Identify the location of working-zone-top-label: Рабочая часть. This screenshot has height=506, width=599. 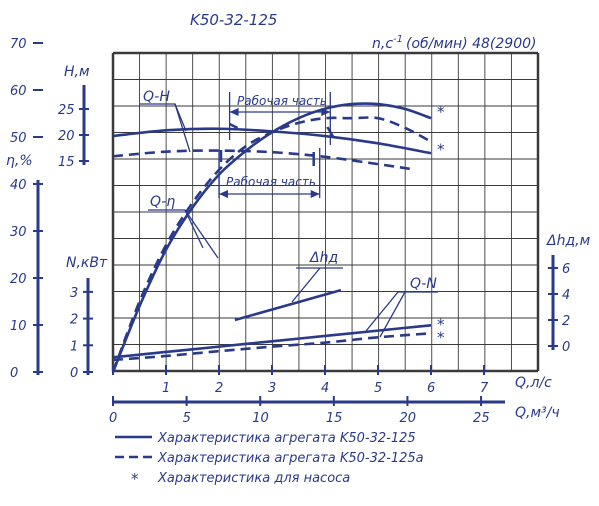
(282, 101).